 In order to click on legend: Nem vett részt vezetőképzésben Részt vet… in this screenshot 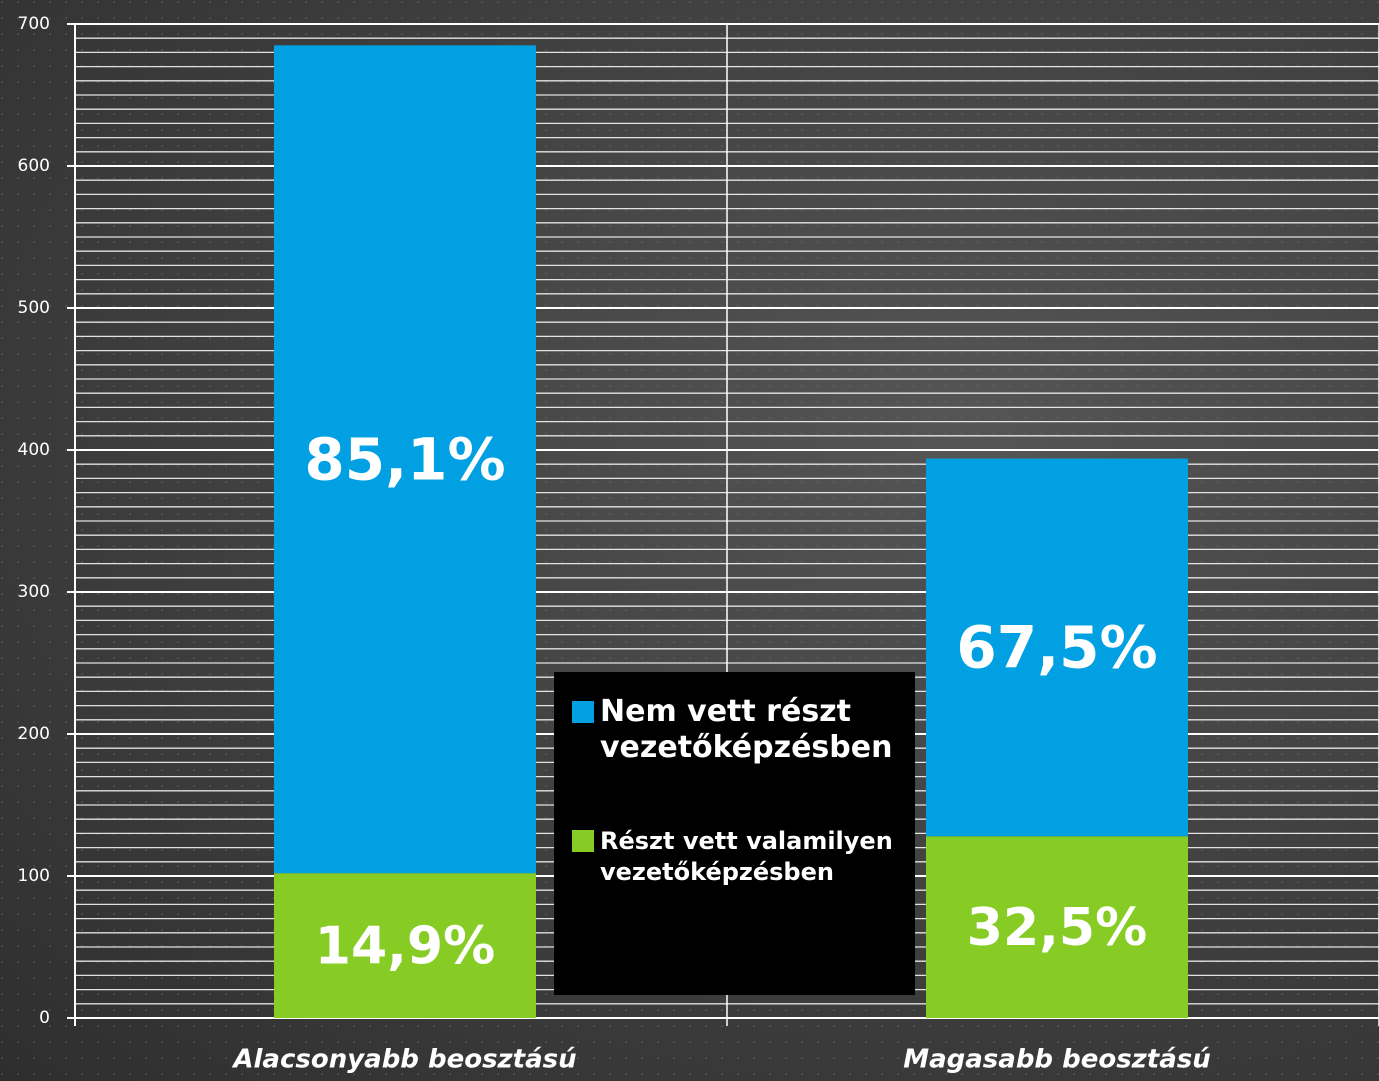, I will do `click(734, 833)`.